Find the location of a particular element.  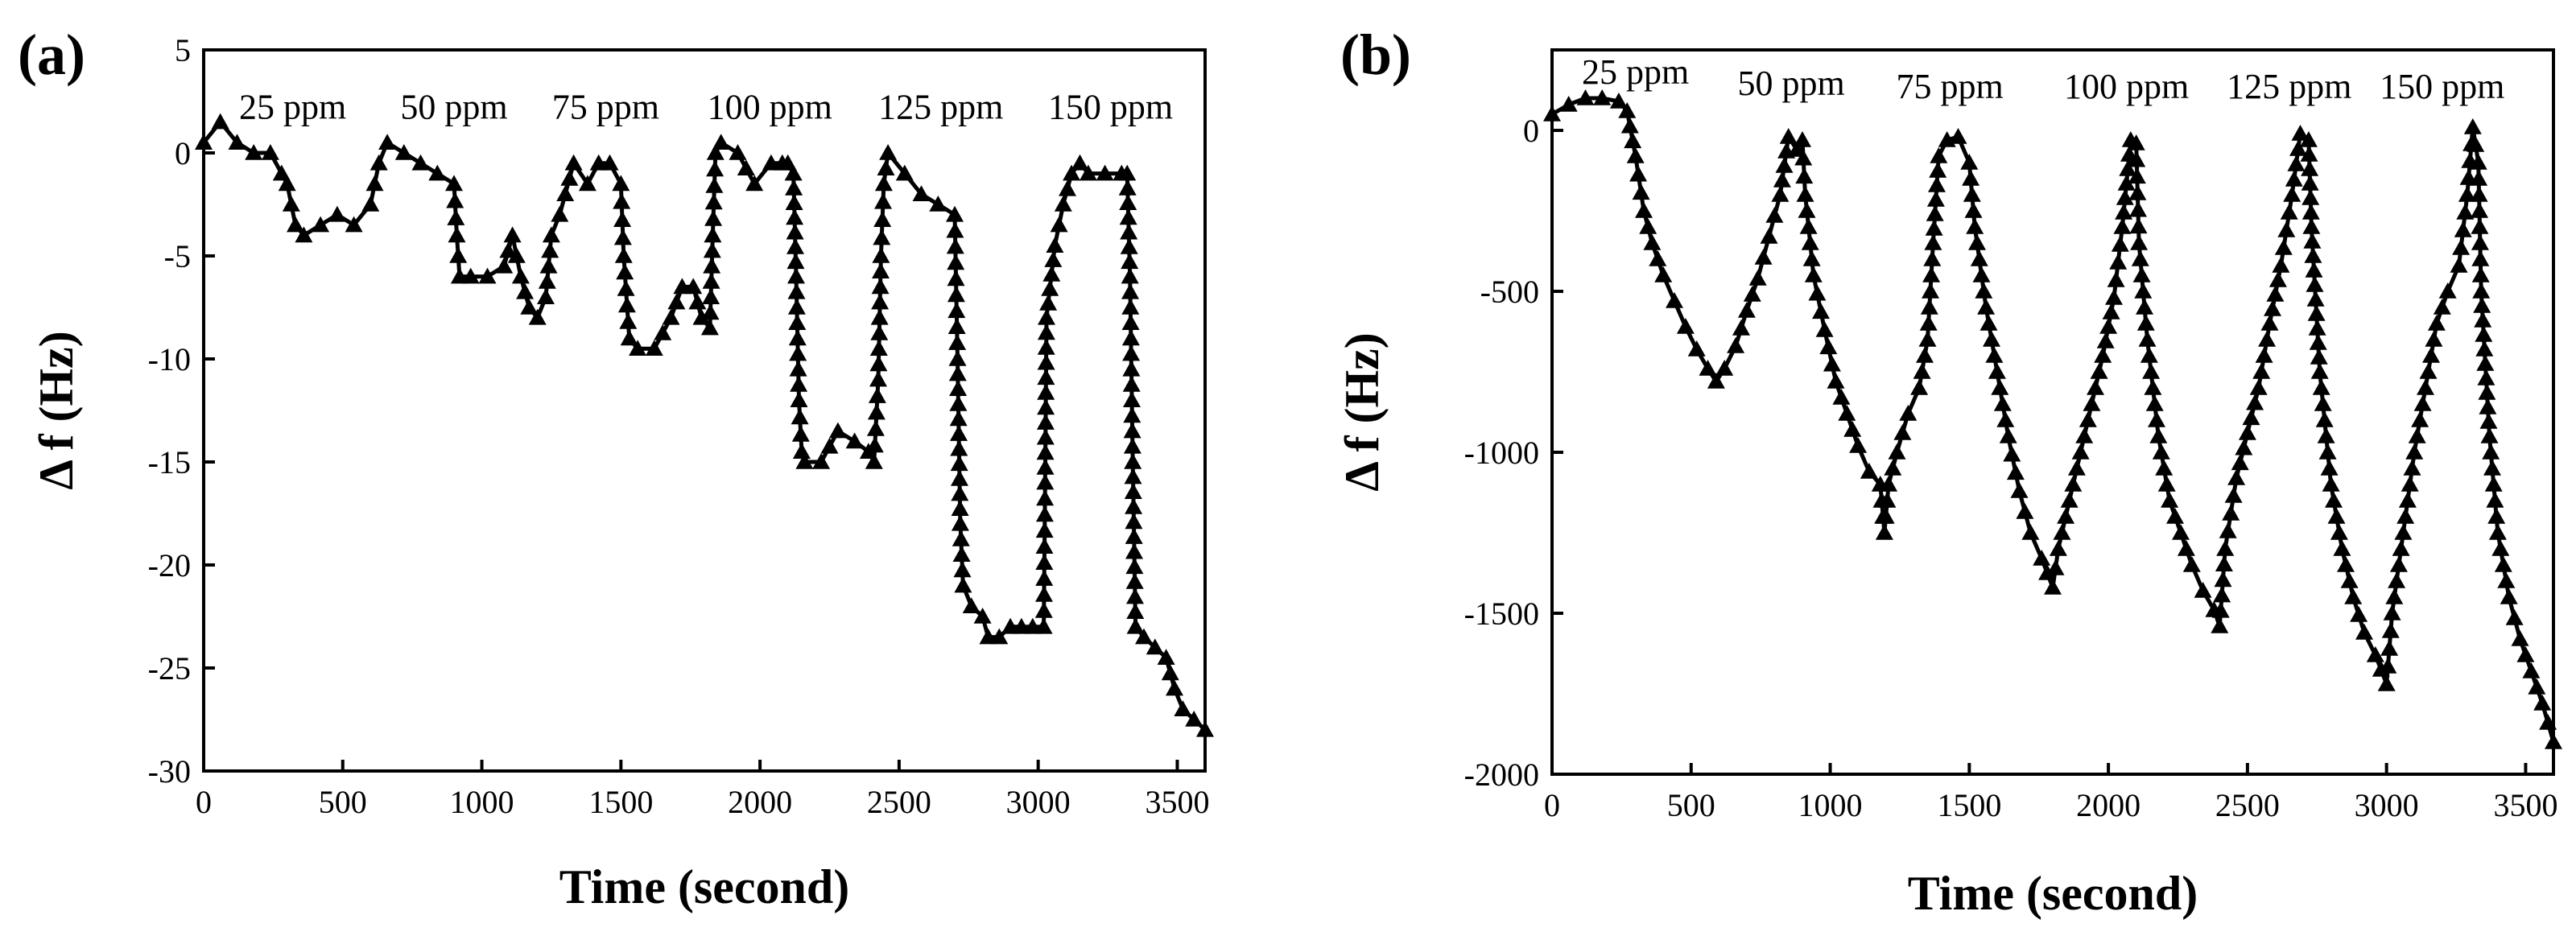

concentration-label: 150 ppm is located at coordinates (1110, 107).